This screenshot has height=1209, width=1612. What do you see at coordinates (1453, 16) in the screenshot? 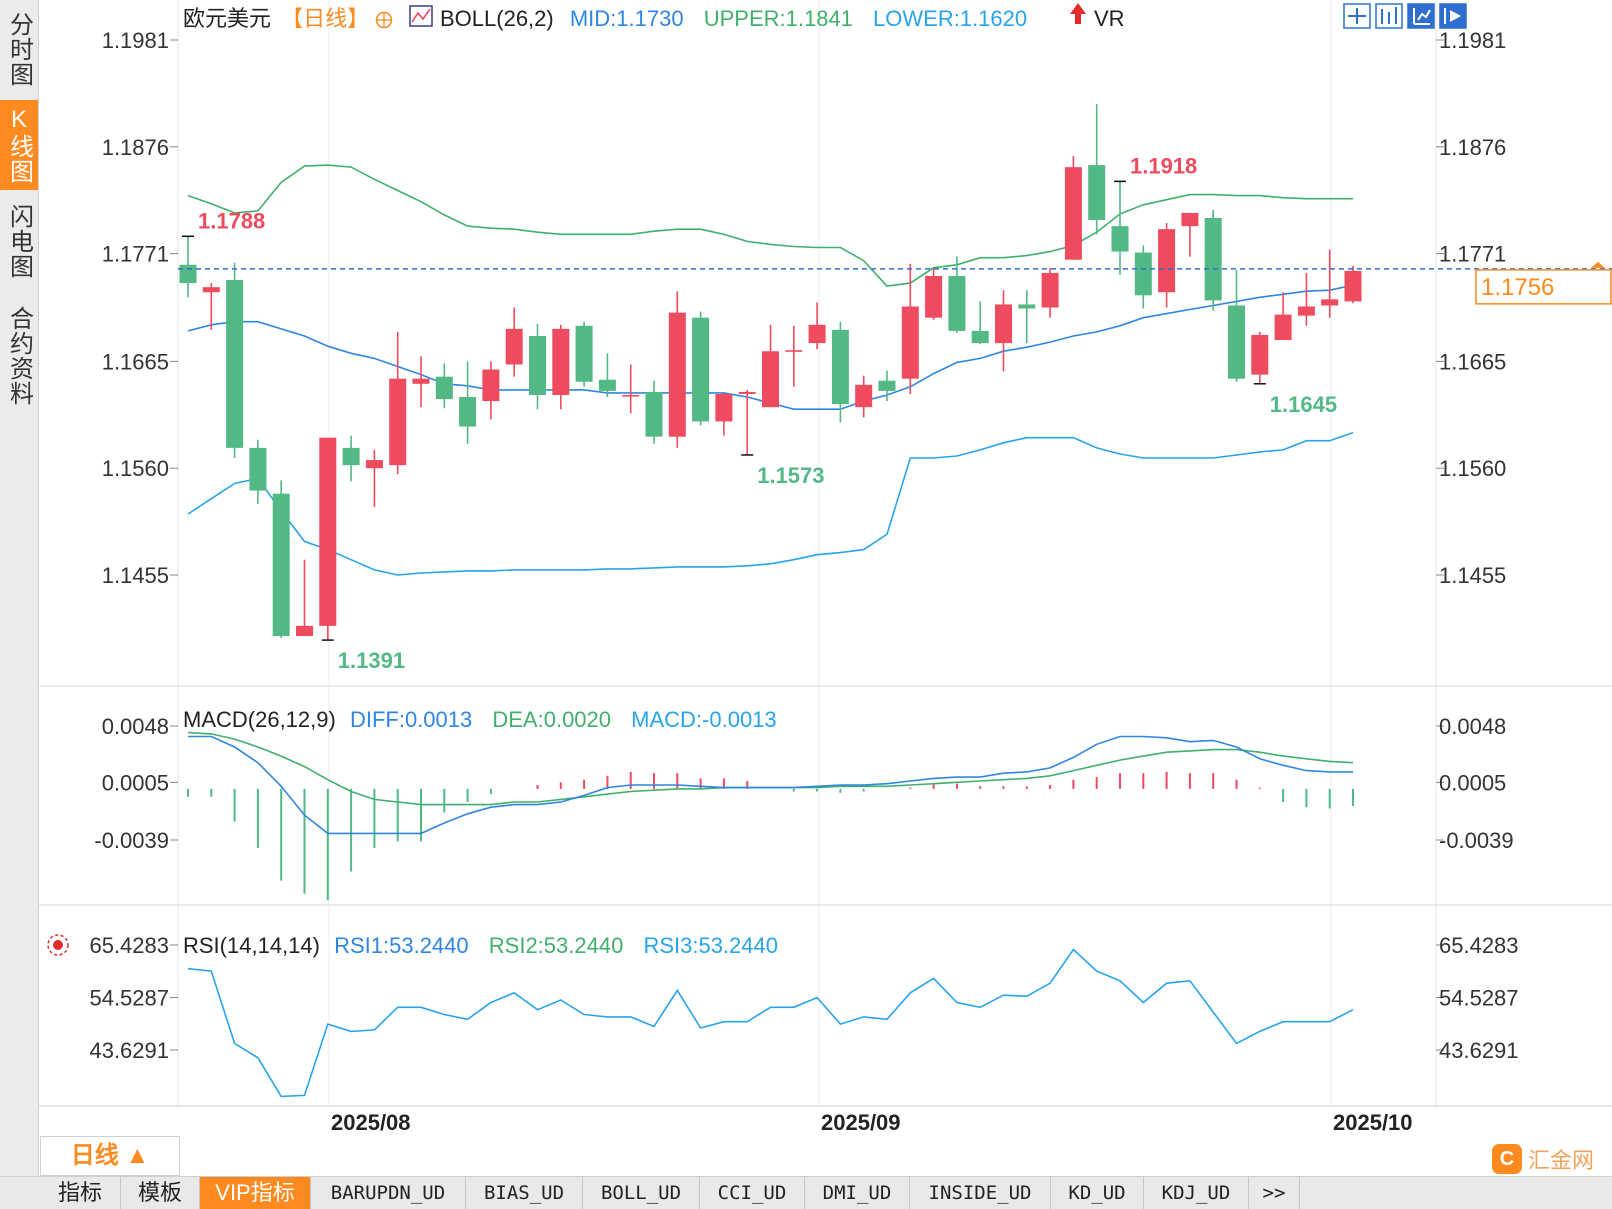
I see `forward-icon` at bounding box center [1453, 16].